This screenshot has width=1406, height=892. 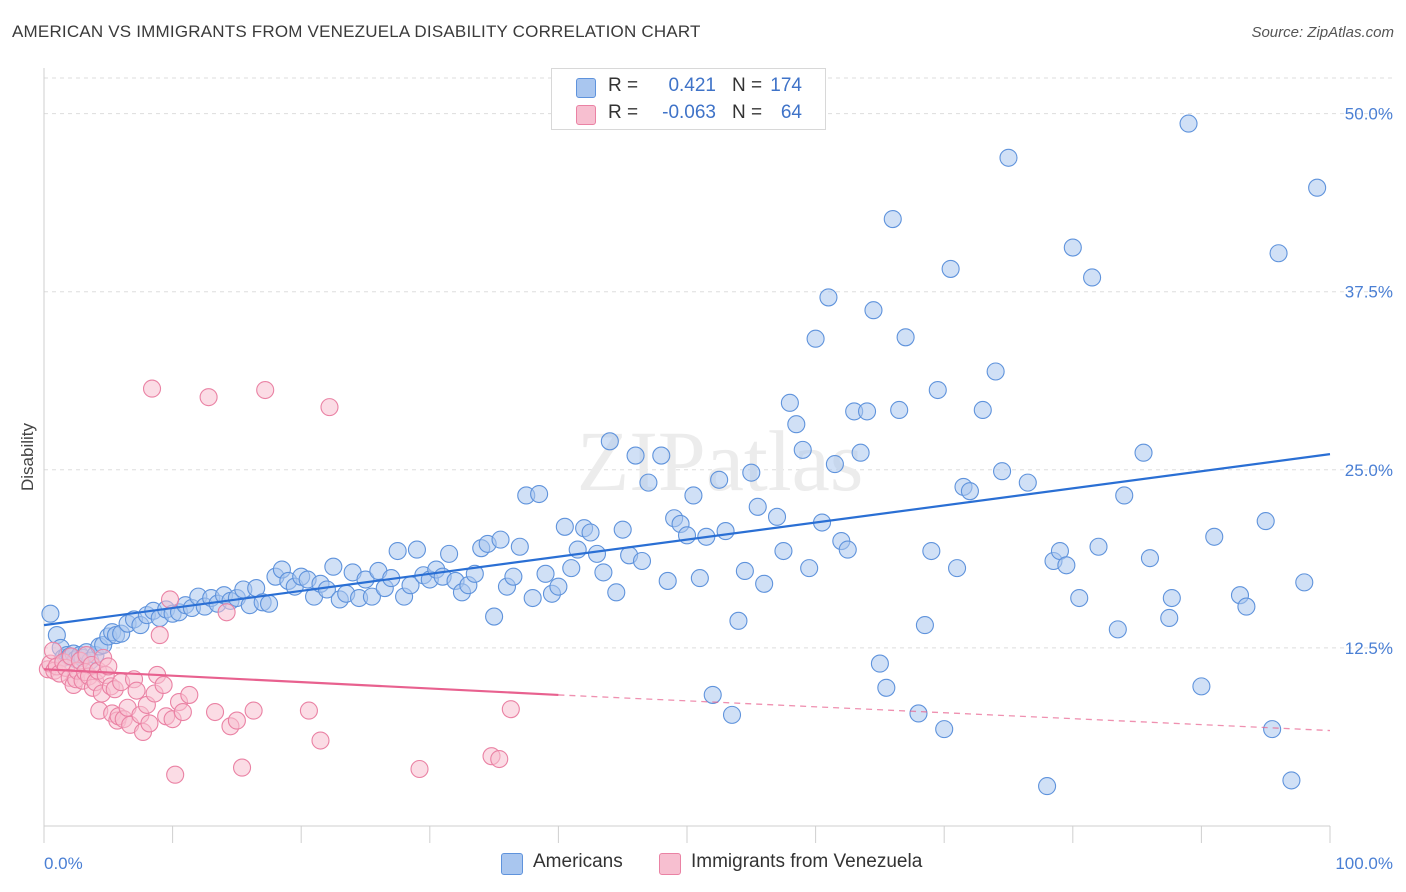 I want to click on trend-line, so click(x=301, y=682).